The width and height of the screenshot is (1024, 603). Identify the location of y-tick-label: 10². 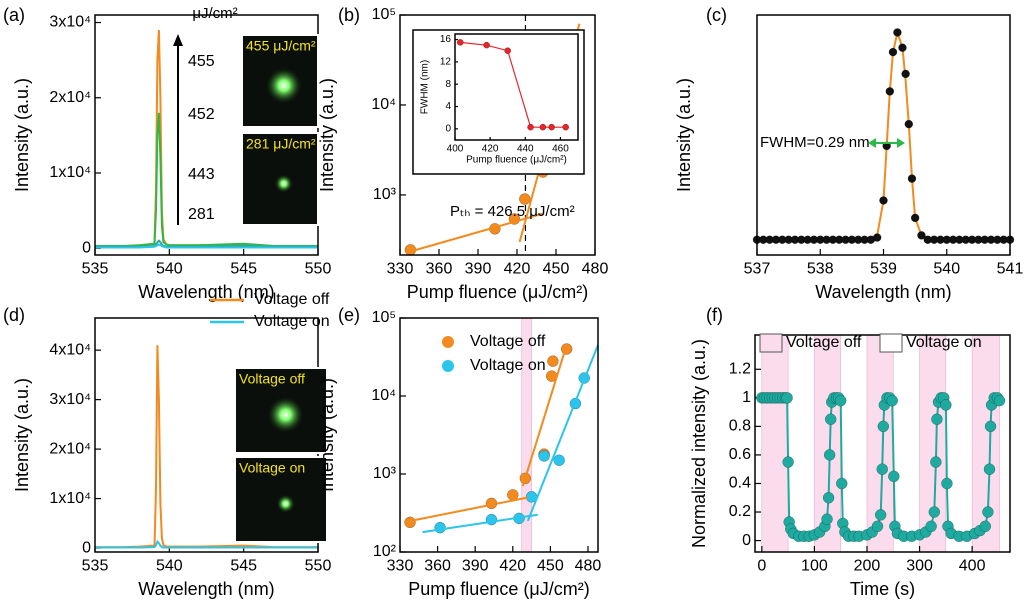
(385, 551).